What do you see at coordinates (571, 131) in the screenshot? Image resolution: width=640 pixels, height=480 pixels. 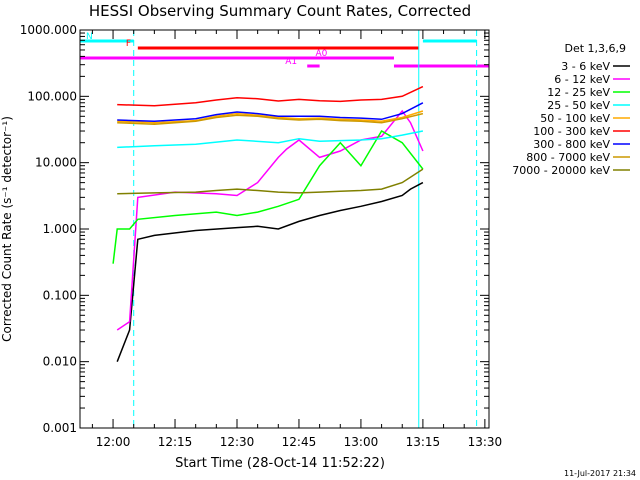 I see `legend-label: 100 - 300 keV` at bounding box center [571, 131].